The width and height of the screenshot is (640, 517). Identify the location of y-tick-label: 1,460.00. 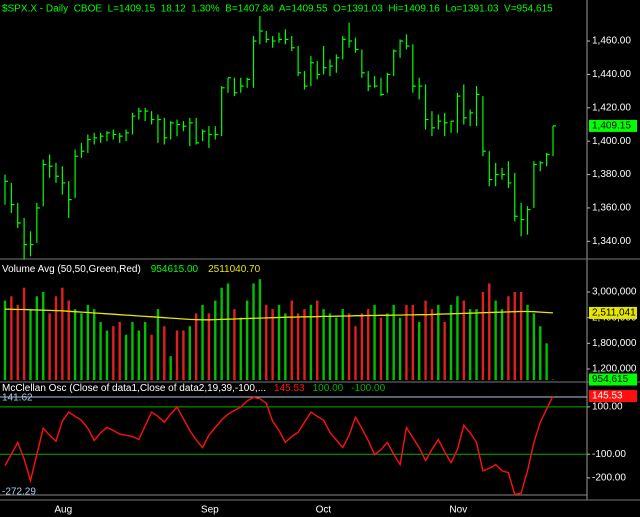
(611, 41).